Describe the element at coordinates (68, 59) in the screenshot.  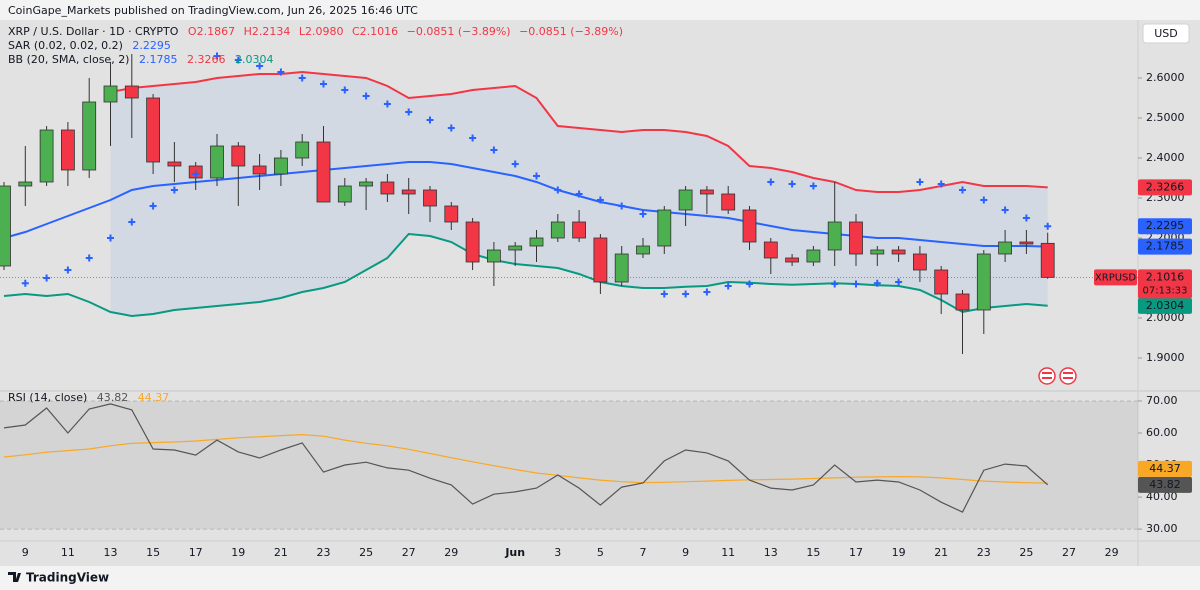
I see `bb-name: BB (20, SMA, close, 2)` at that location.